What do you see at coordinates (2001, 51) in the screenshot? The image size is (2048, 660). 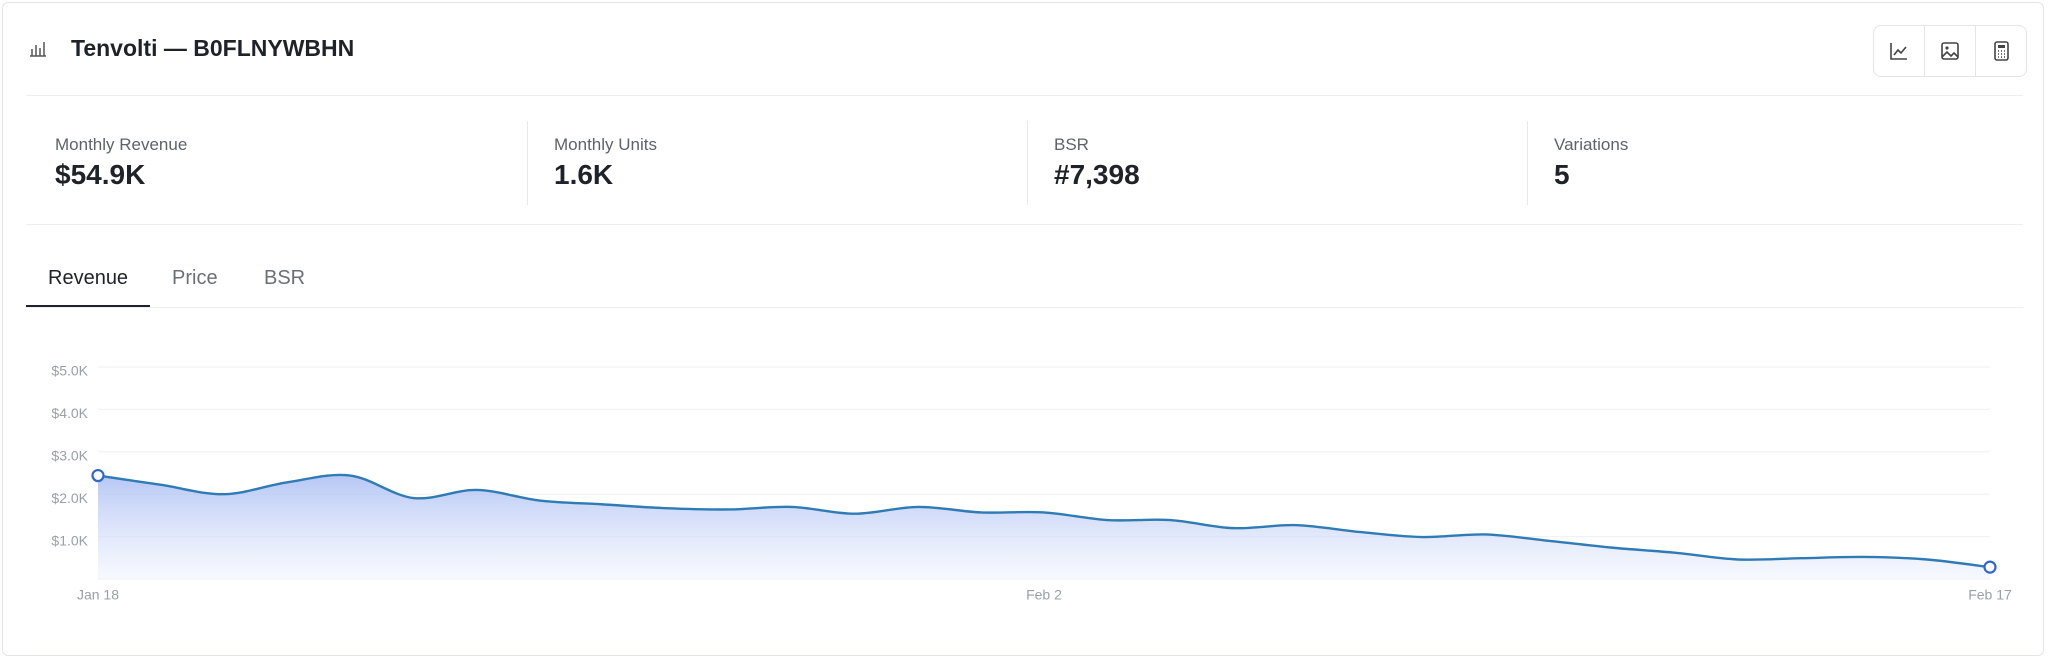 I see `calculator-button` at bounding box center [2001, 51].